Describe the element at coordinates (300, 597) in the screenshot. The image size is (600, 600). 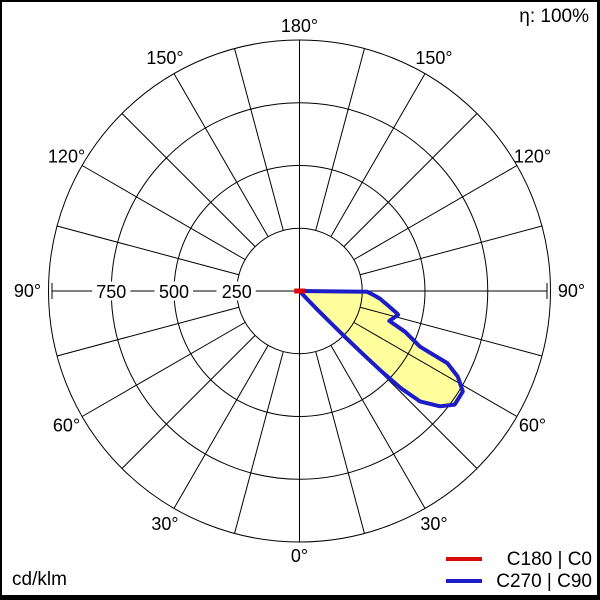
I see `frame-border-bottom` at that location.